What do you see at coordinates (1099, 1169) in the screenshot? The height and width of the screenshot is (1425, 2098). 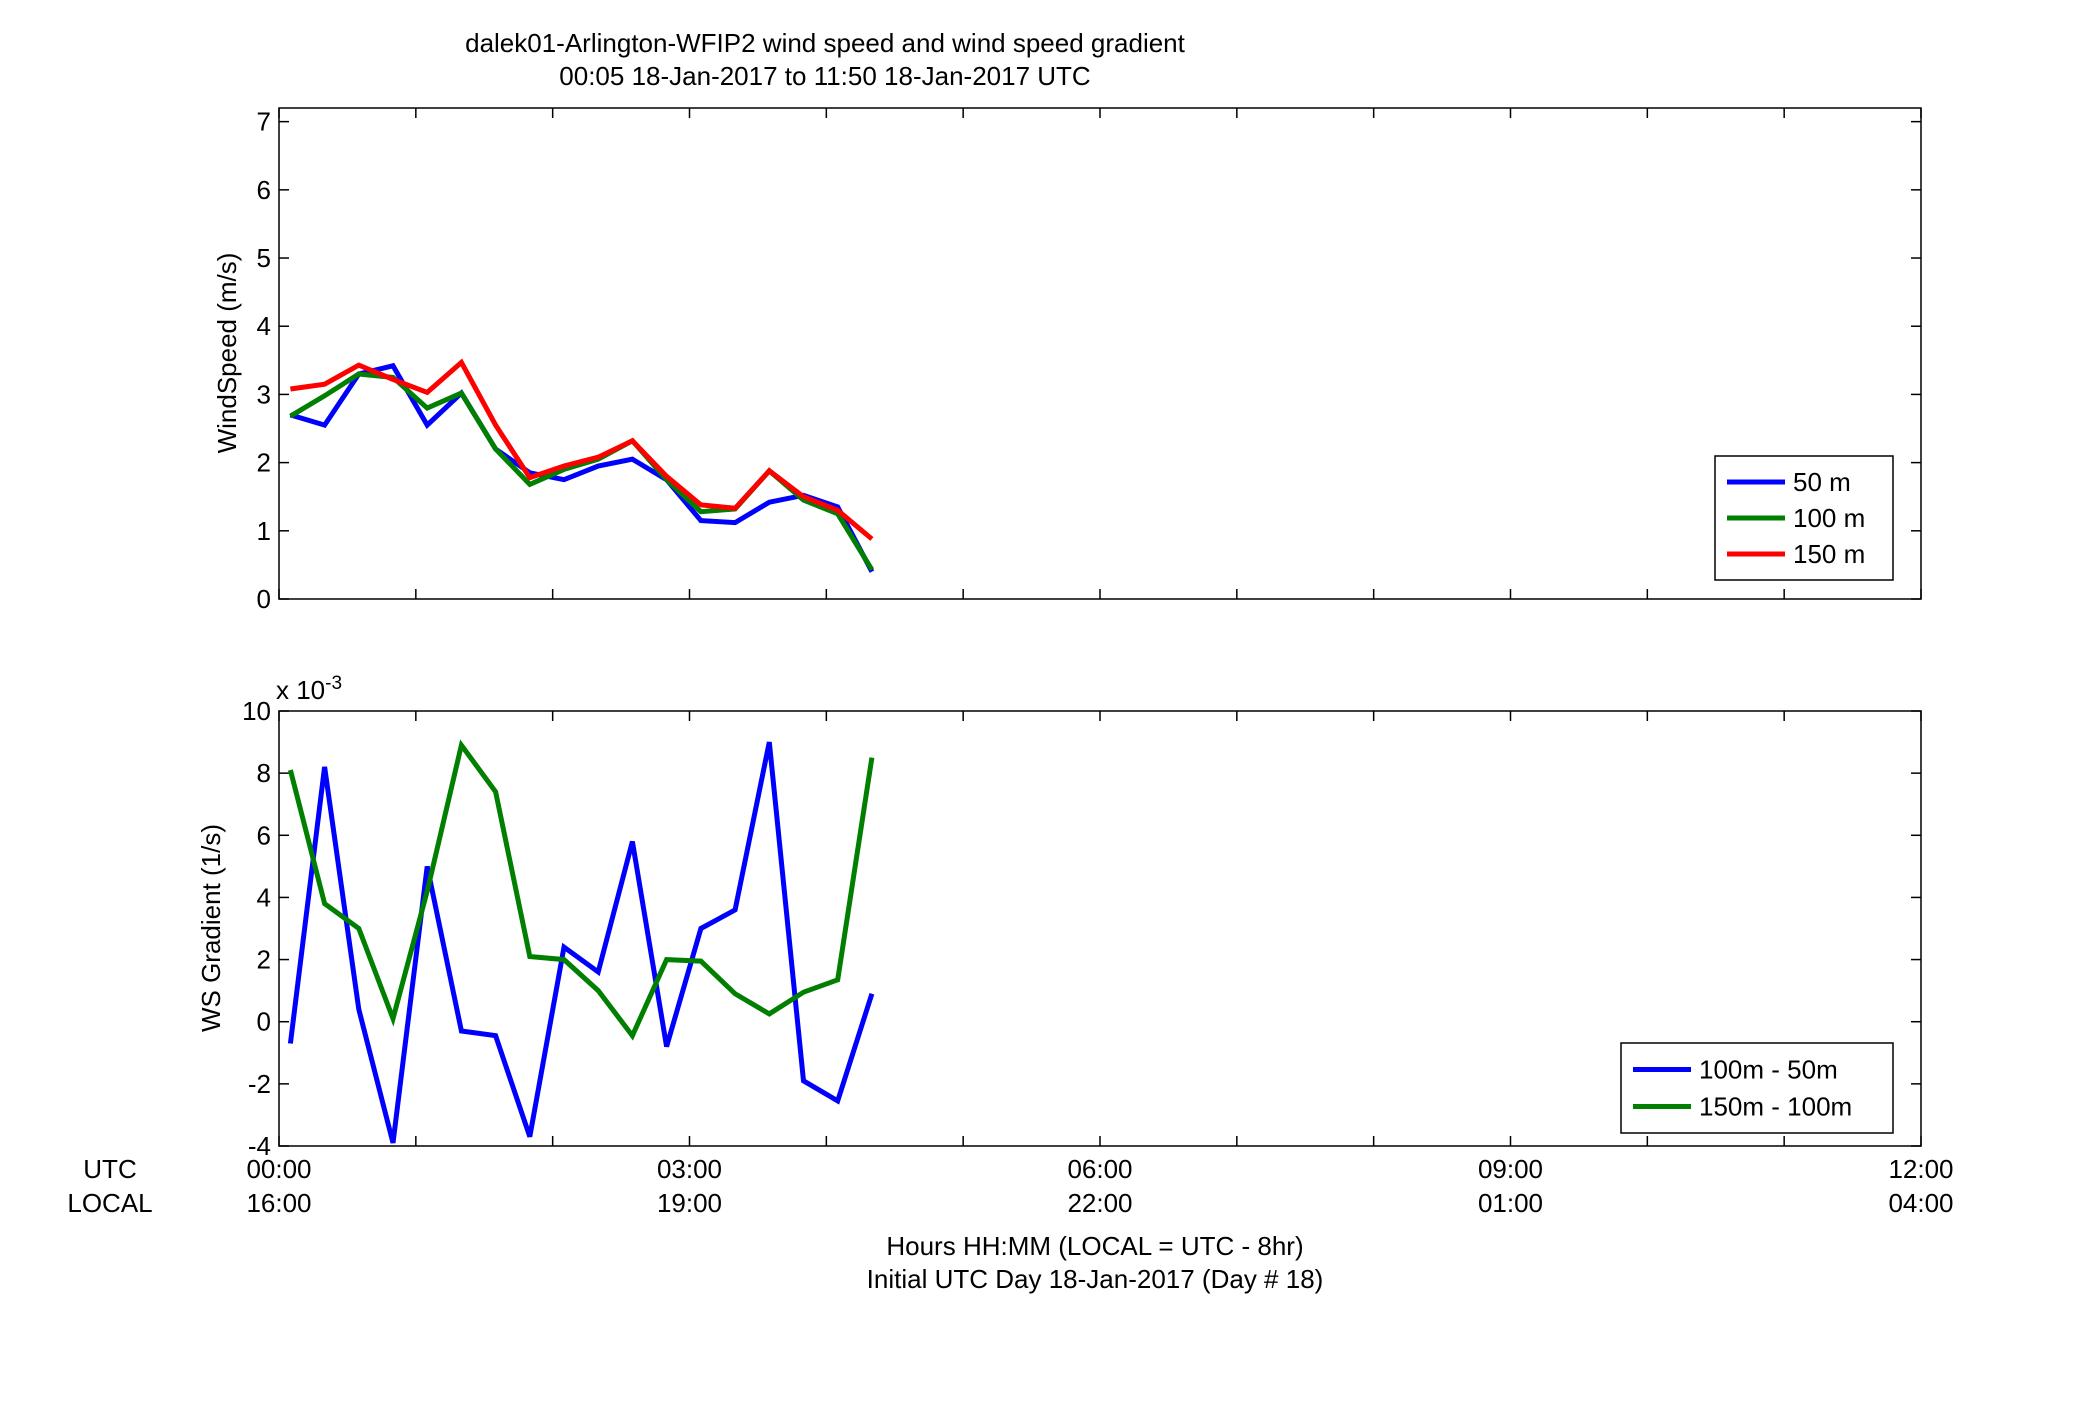 I see `x-tick-label-utc: 06:00` at bounding box center [1099, 1169].